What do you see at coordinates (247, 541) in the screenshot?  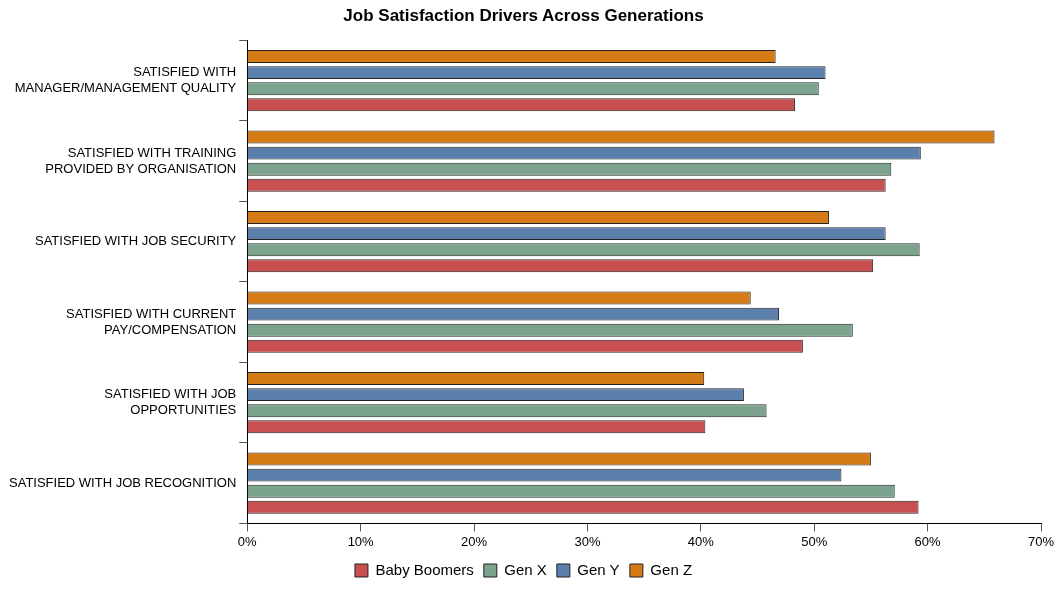 I see `x-tick-label: 0%` at bounding box center [247, 541].